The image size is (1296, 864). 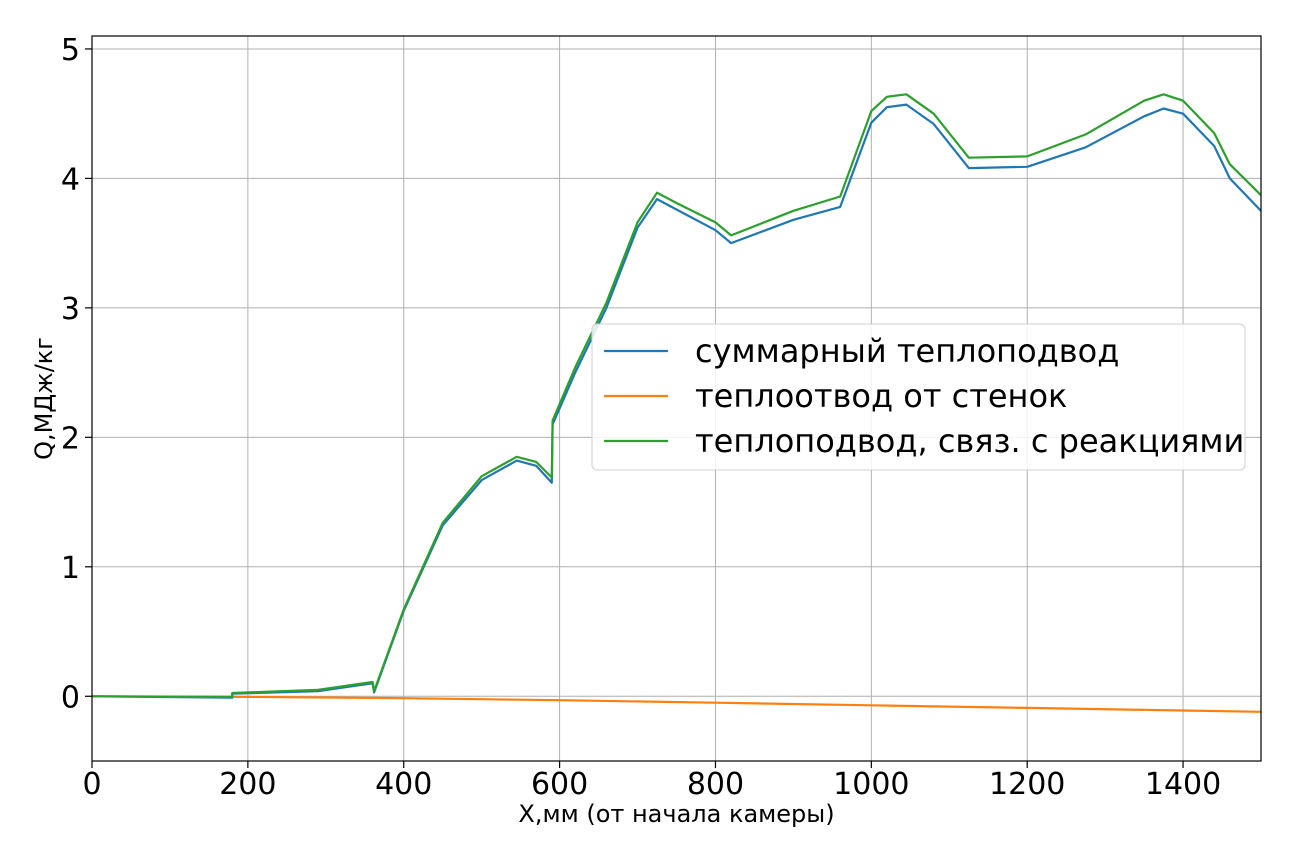 What do you see at coordinates (70, 50) in the screenshot?
I see `y-tick-label: 5` at bounding box center [70, 50].